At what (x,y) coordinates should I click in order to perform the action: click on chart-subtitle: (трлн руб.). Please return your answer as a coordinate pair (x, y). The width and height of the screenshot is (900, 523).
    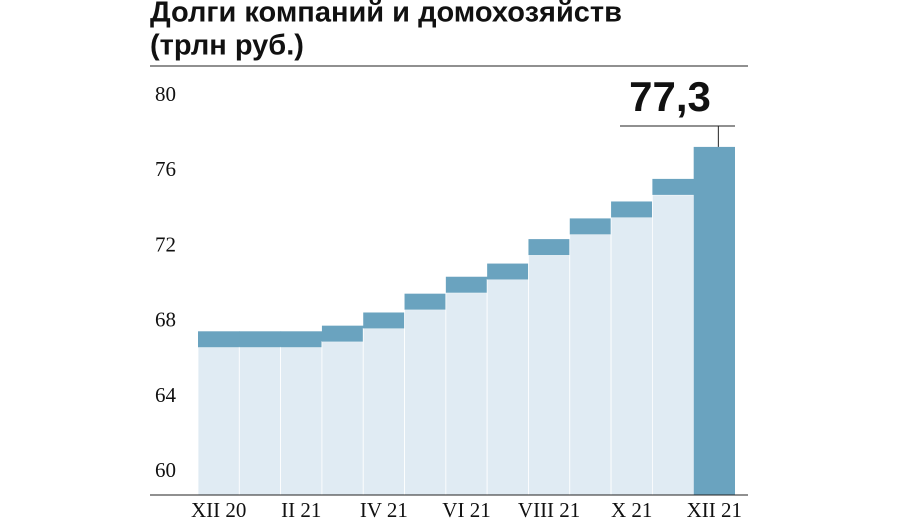
    Looking at the image, I should click on (227, 46).